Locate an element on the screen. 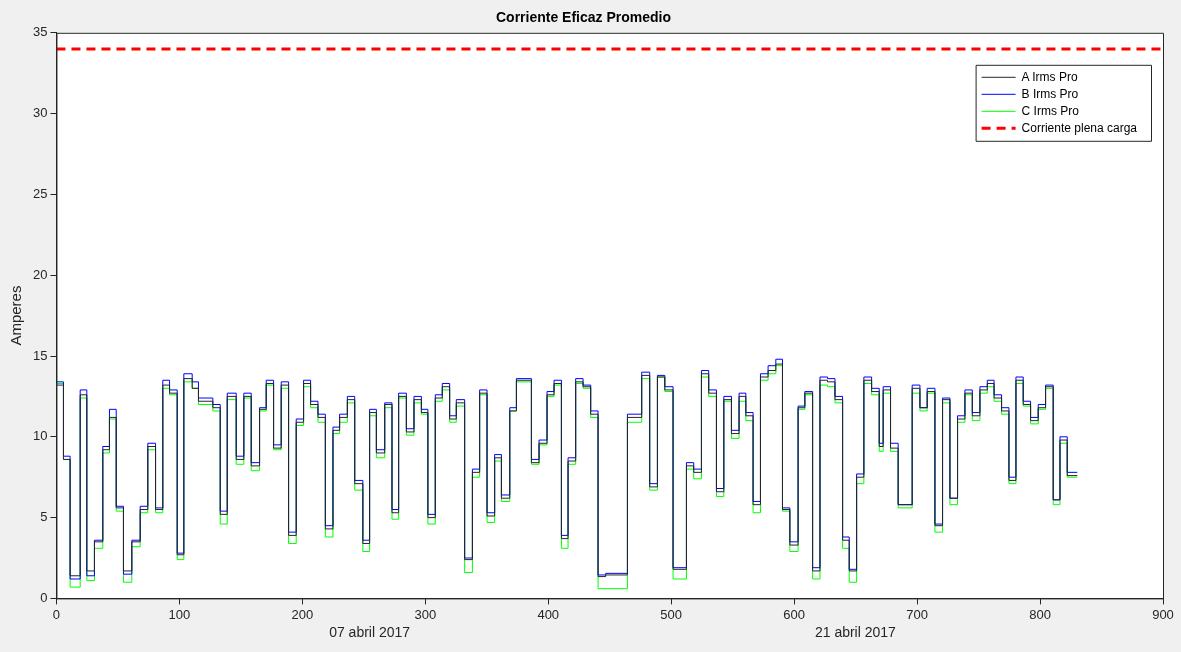 The image size is (1181, 652). y-tick-label: 35 is located at coordinates (40, 32).